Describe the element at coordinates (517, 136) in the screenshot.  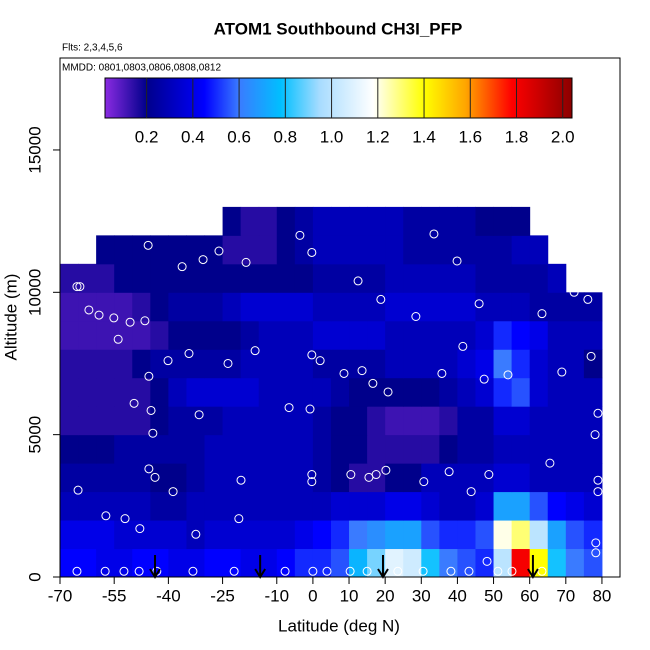
I see `colorbar-tick-label: 1.8` at that location.